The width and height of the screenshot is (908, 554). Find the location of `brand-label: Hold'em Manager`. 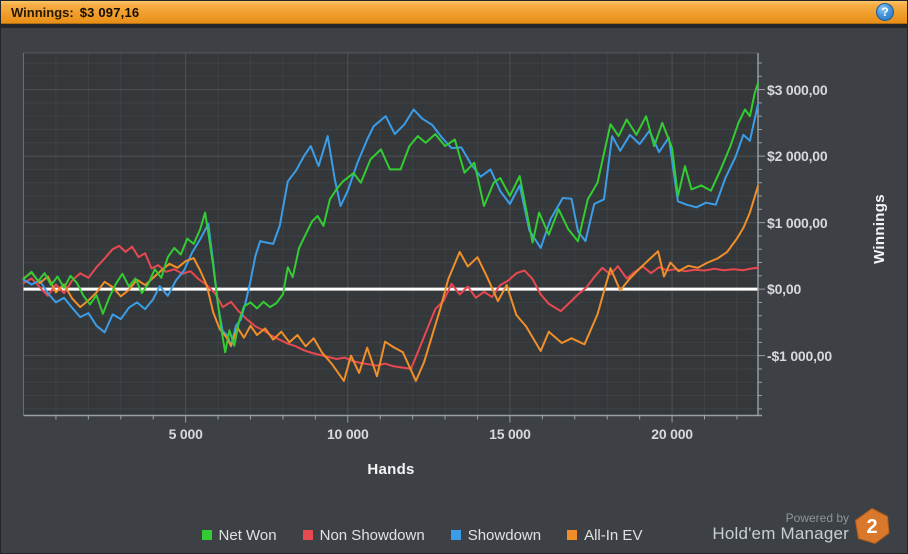

brand-label: Hold'em Manager is located at coordinates (780, 534).